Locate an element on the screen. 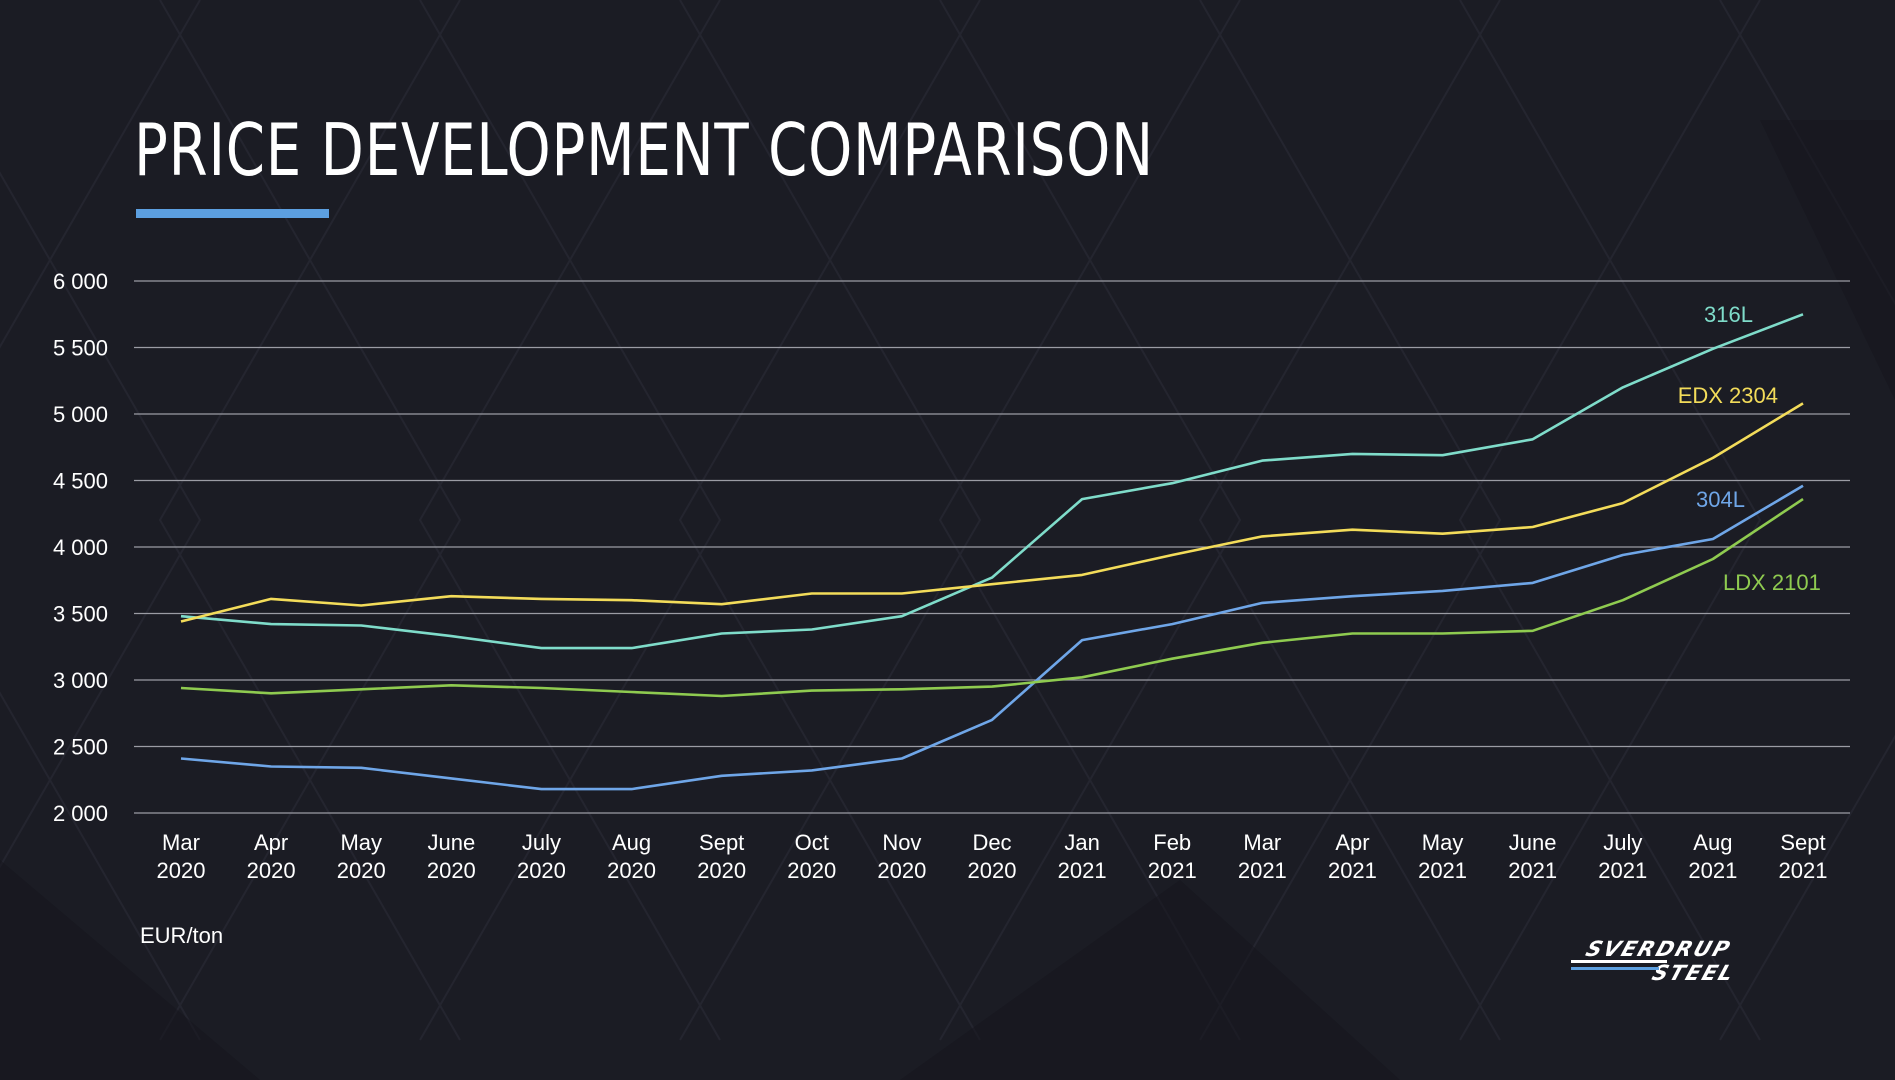  y-tick-label: 5 500 is located at coordinates (80, 348).